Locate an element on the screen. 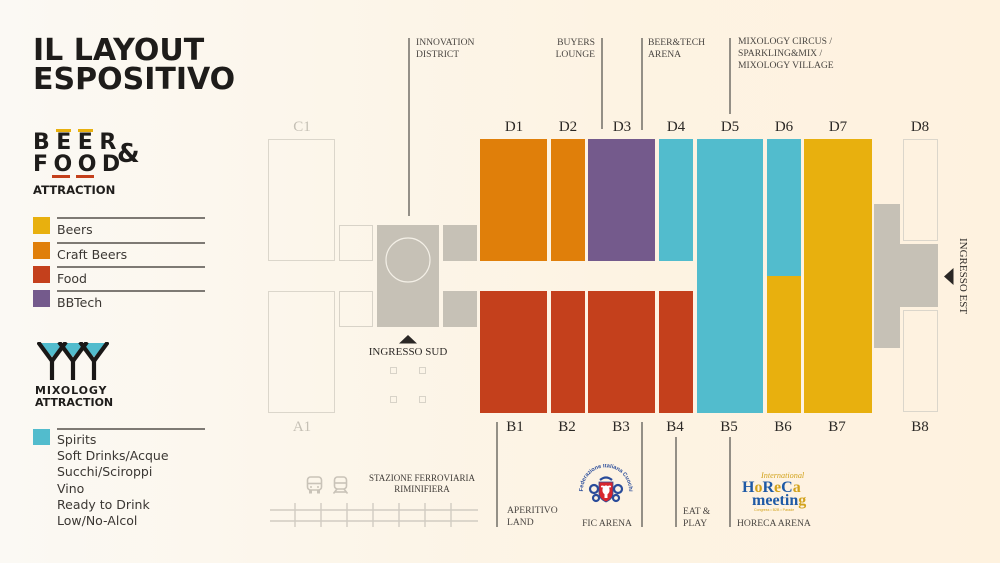 Image resolution: width=1000 pixels, height=563 pixels. bus-icon is located at coordinates (314, 485).